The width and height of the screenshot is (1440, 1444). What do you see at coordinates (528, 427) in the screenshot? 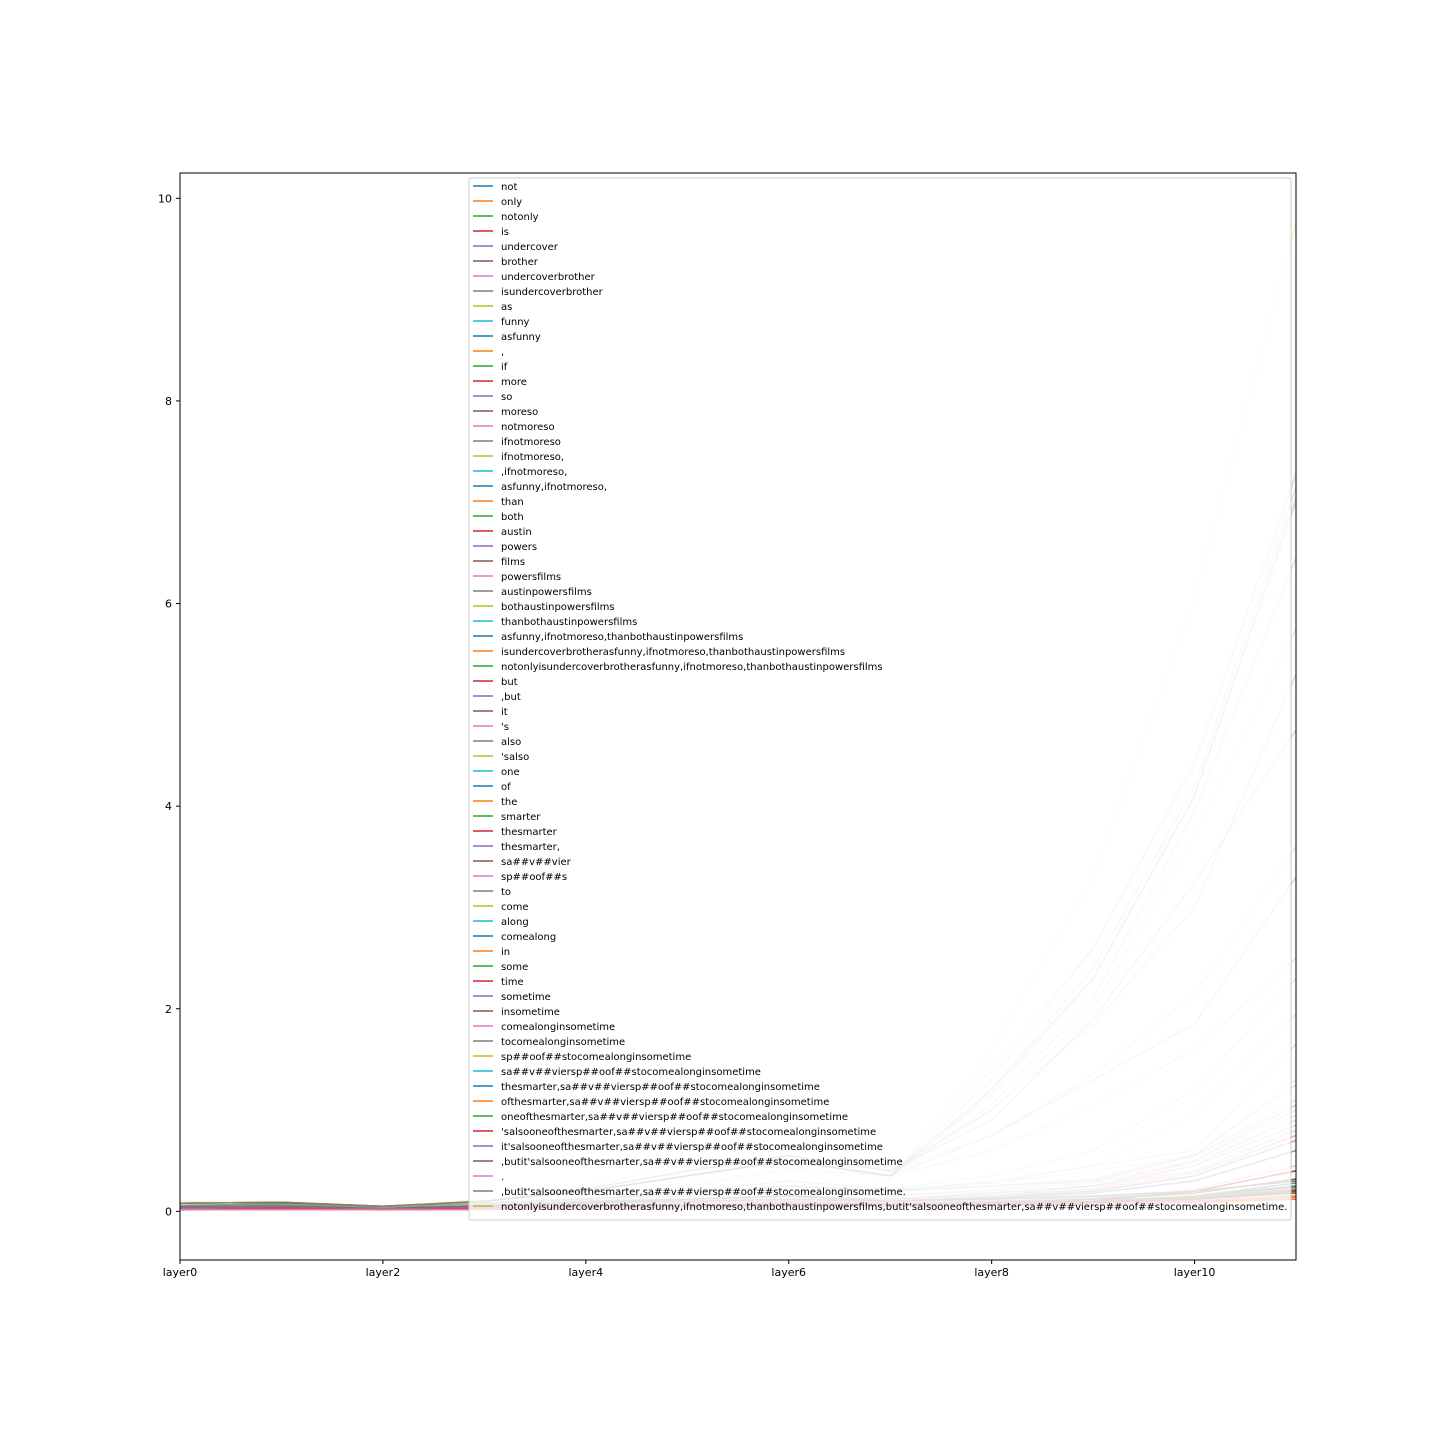
I see `legend-label: notmoreso` at bounding box center [528, 427].